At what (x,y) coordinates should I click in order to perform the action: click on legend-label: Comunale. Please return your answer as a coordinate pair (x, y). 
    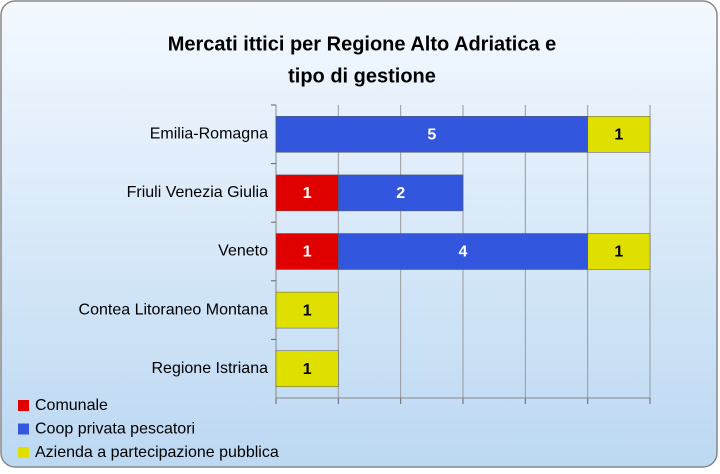
    Looking at the image, I should click on (71, 405).